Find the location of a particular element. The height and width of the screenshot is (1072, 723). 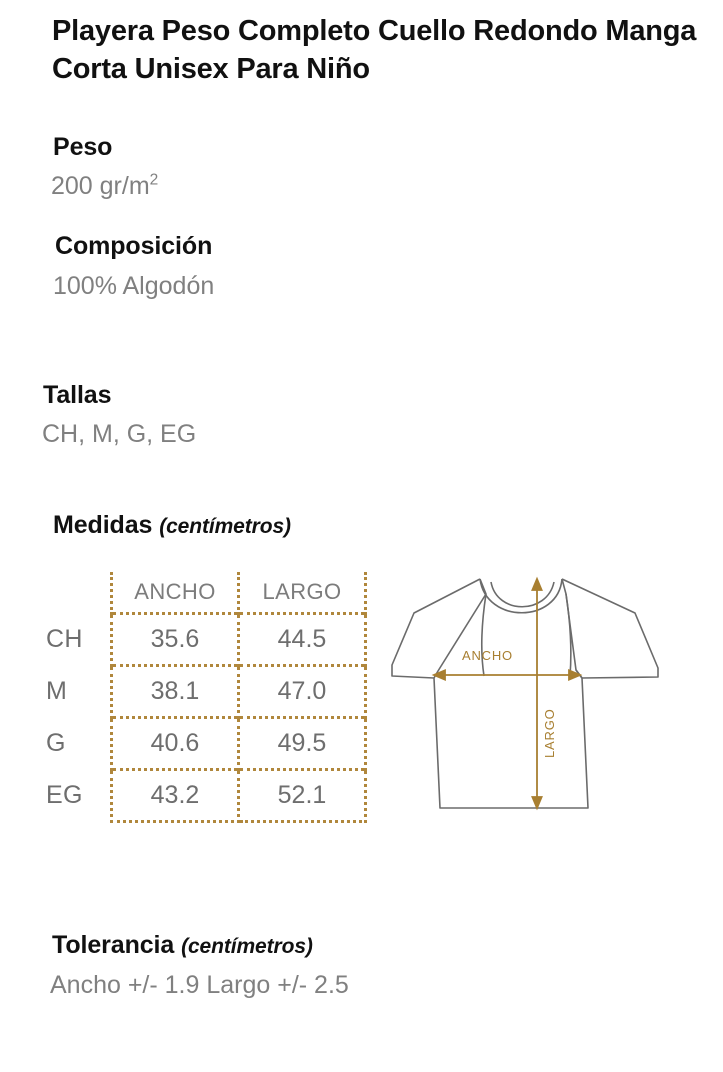

peso-value: 200 gr/m2 is located at coordinates (104, 186).